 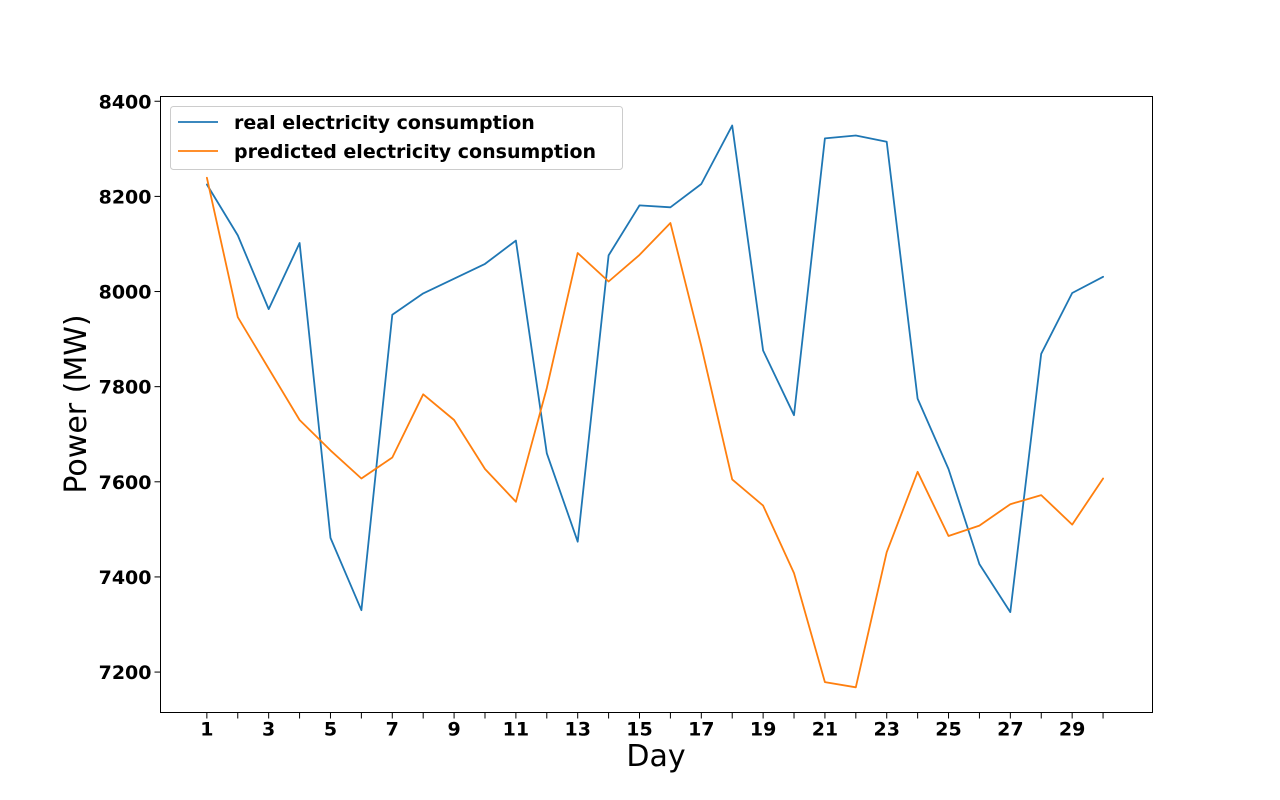 I want to click on x-tick-label: 1, so click(x=206, y=730).